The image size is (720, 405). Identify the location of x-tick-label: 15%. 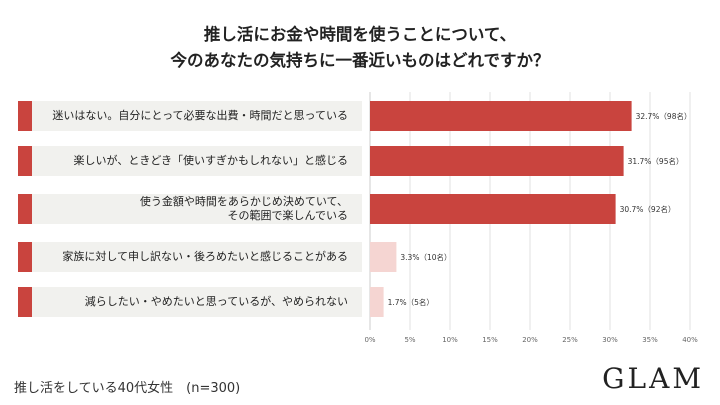
(490, 340).